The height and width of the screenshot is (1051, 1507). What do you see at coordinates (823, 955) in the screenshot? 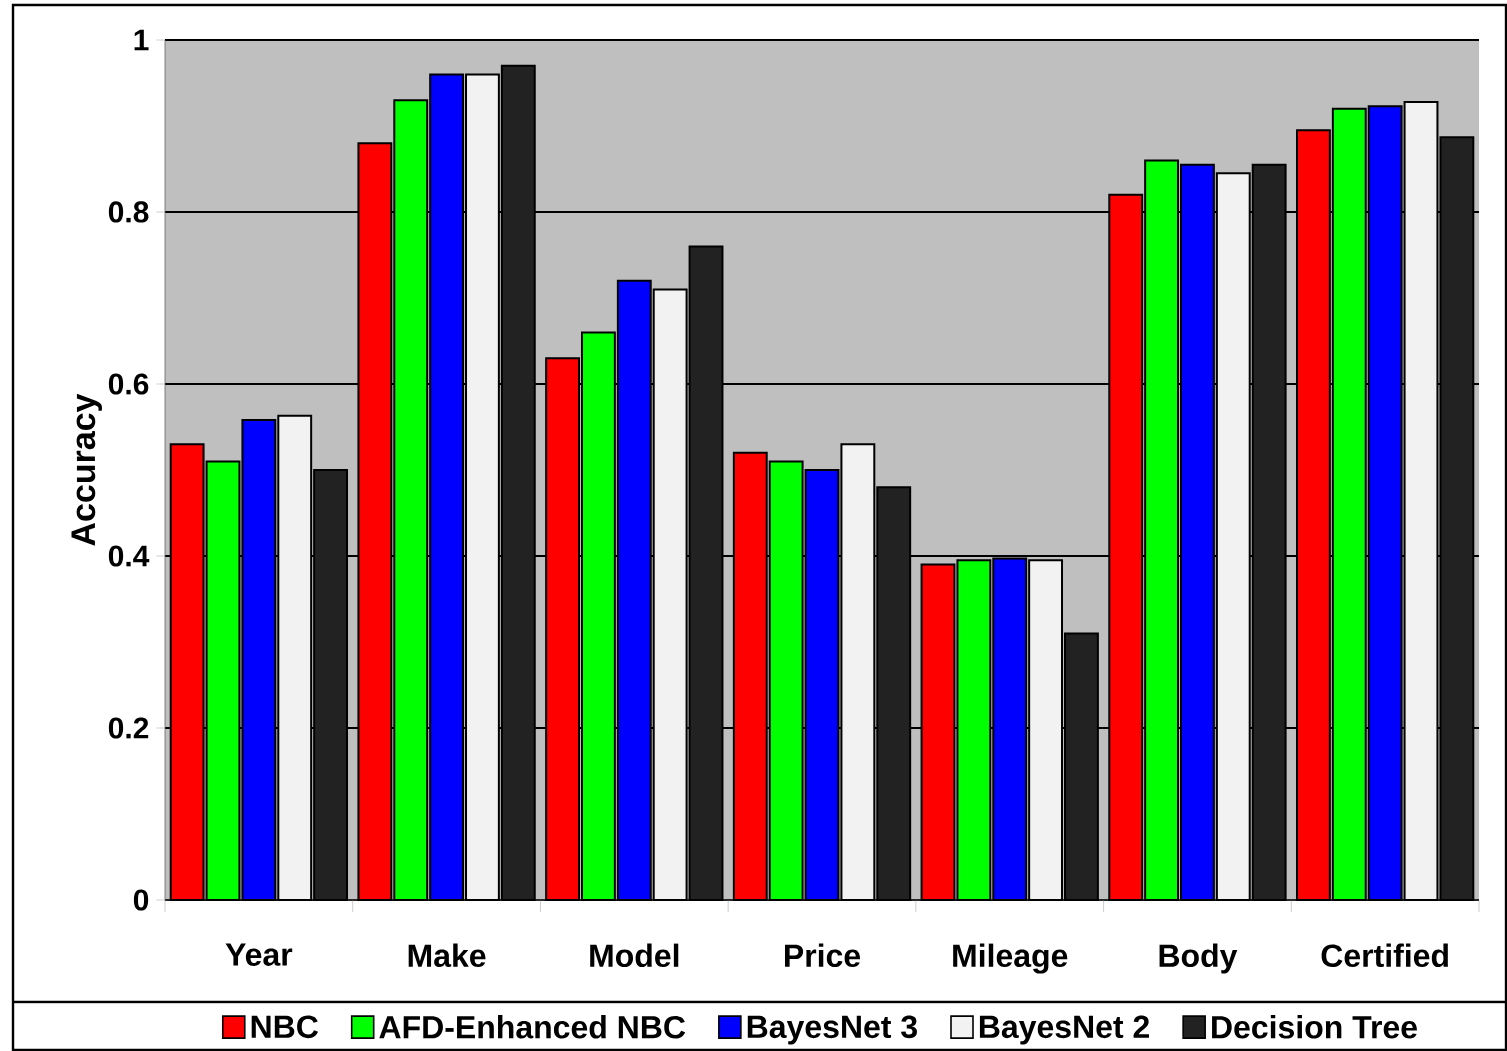
I see `x-tick-label: Price` at bounding box center [823, 955].